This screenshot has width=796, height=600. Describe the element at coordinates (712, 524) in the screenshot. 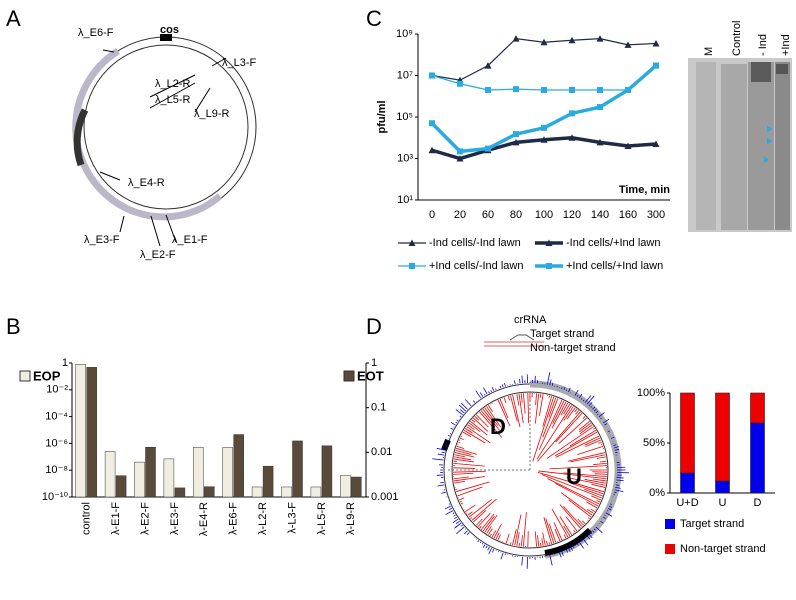

I see `legend-label: Target strand` at that location.